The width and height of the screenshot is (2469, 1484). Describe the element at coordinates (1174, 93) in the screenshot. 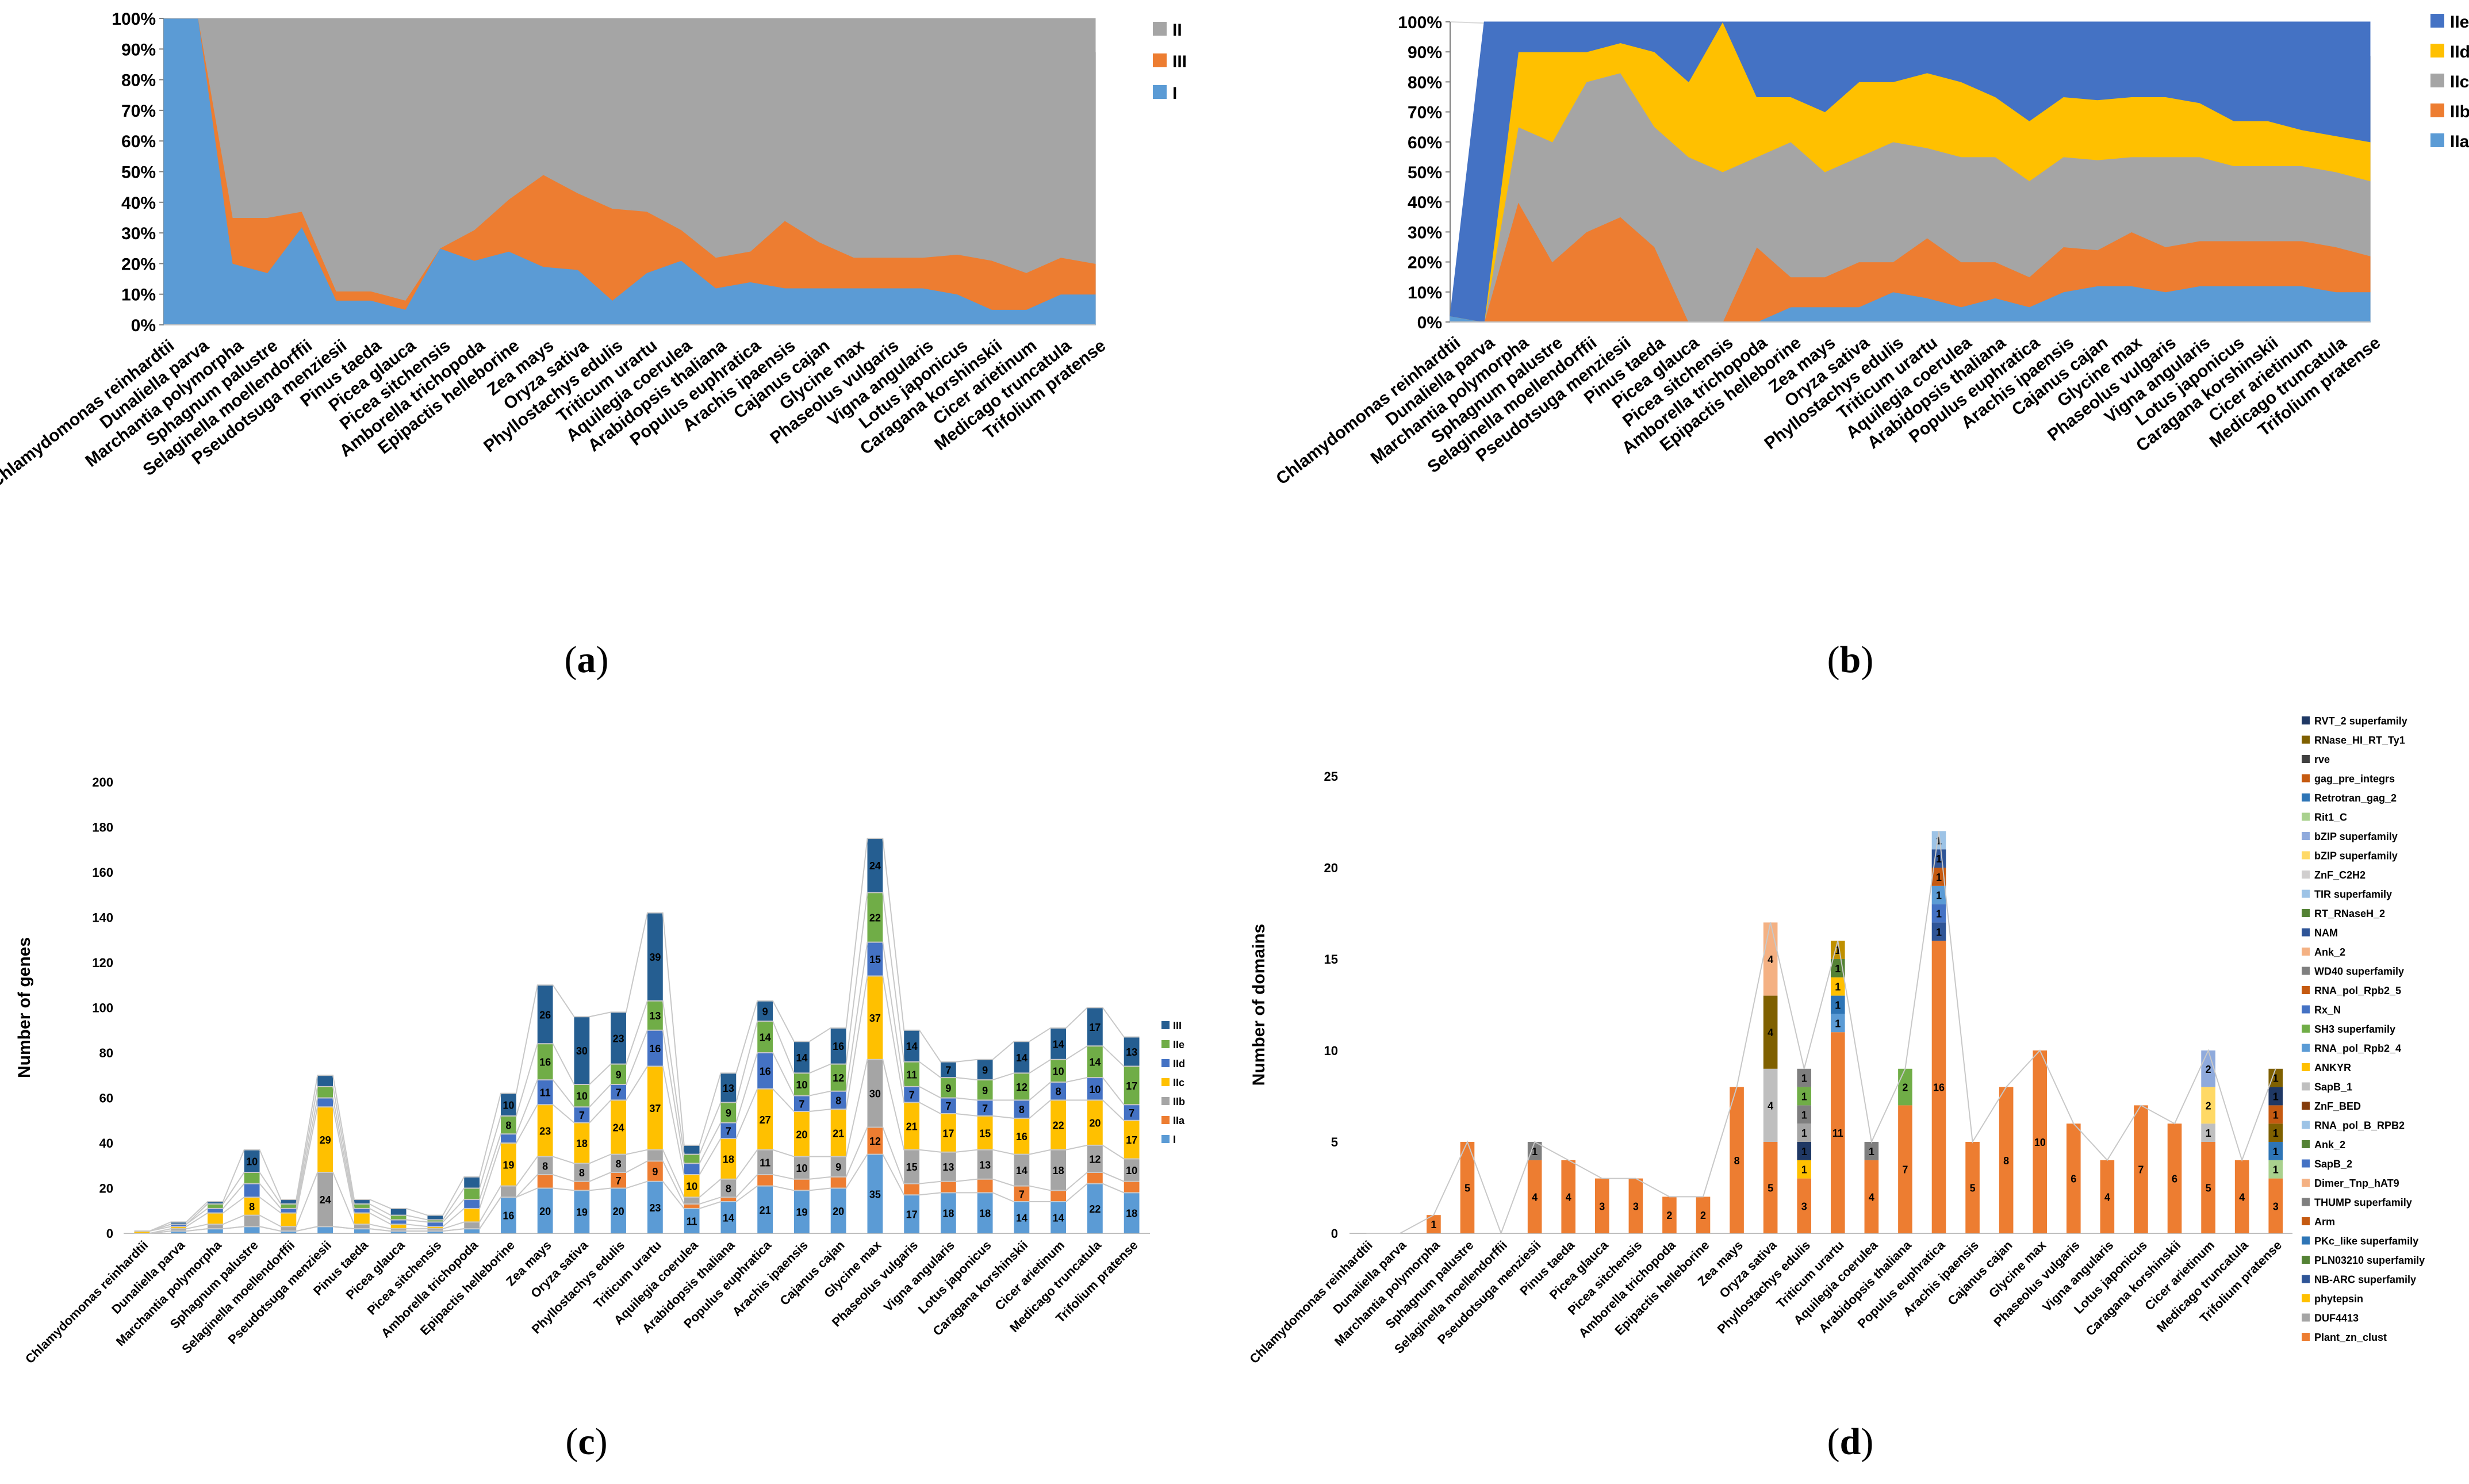

I see `legend-label: I` at that location.